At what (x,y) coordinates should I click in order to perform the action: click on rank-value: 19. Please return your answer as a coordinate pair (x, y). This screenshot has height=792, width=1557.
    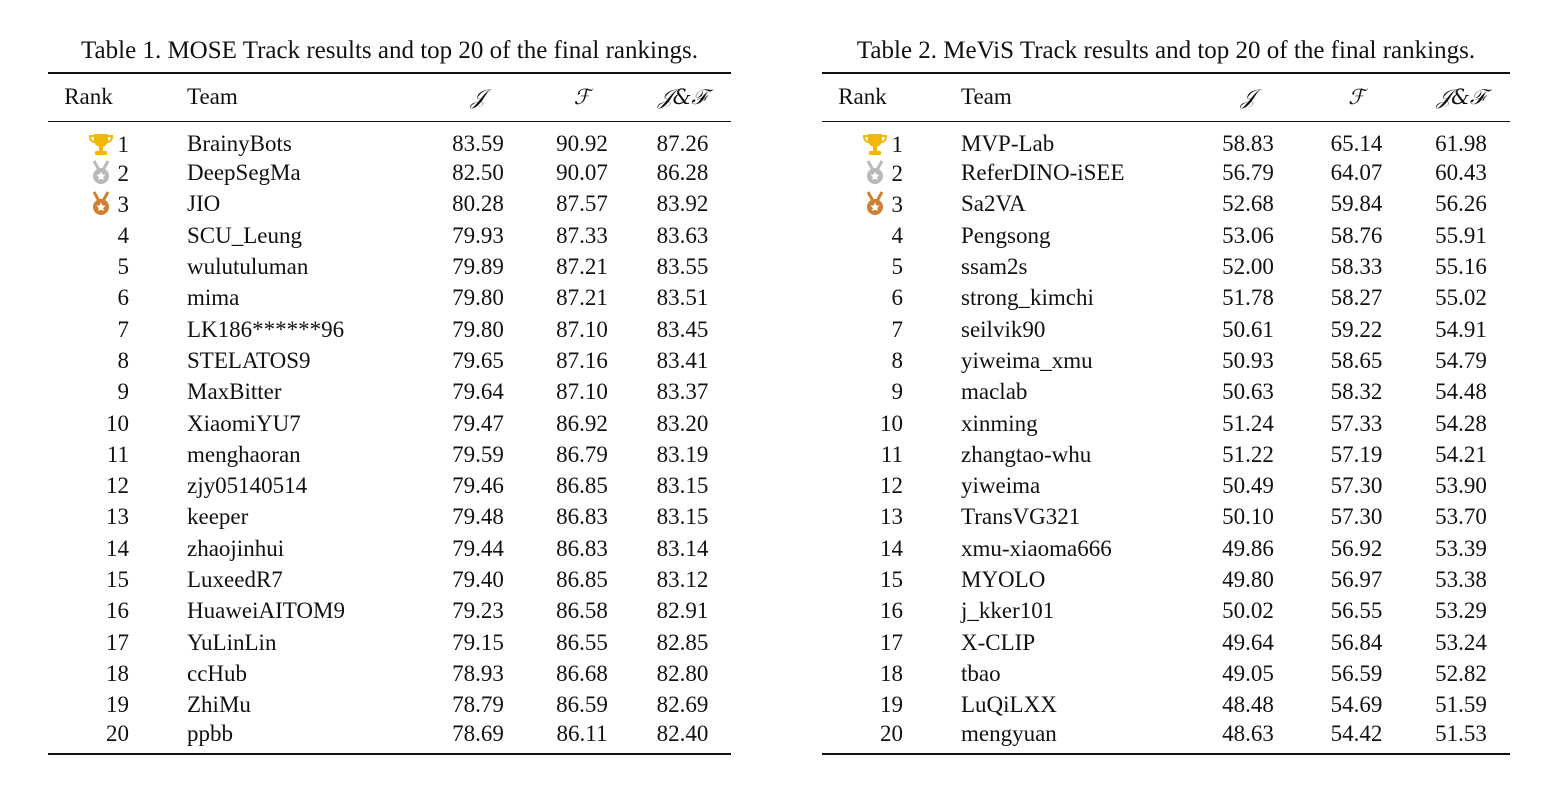
    Looking at the image, I should click on (891, 705).